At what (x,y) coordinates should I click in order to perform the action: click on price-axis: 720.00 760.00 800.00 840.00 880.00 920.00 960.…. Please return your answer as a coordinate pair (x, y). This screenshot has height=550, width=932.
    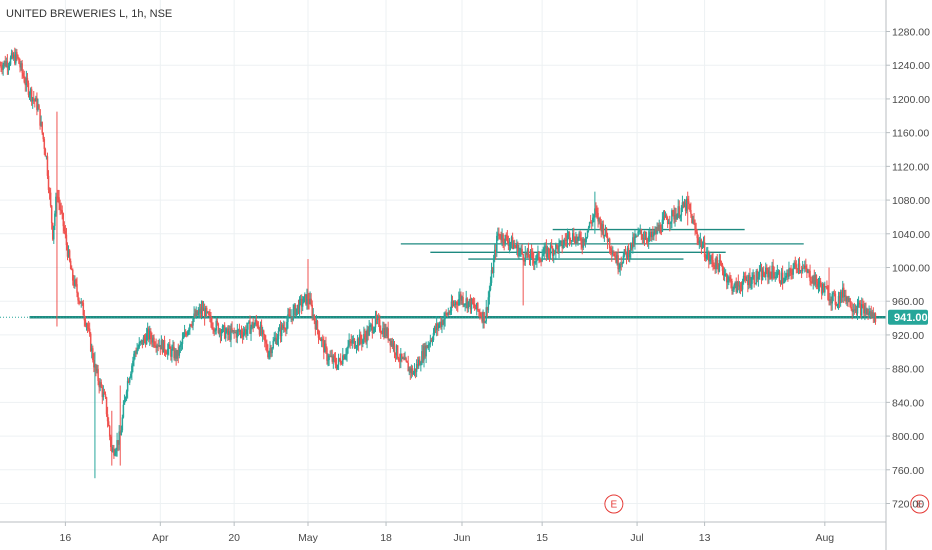
    Looking at the image, I should click on (908, 269).